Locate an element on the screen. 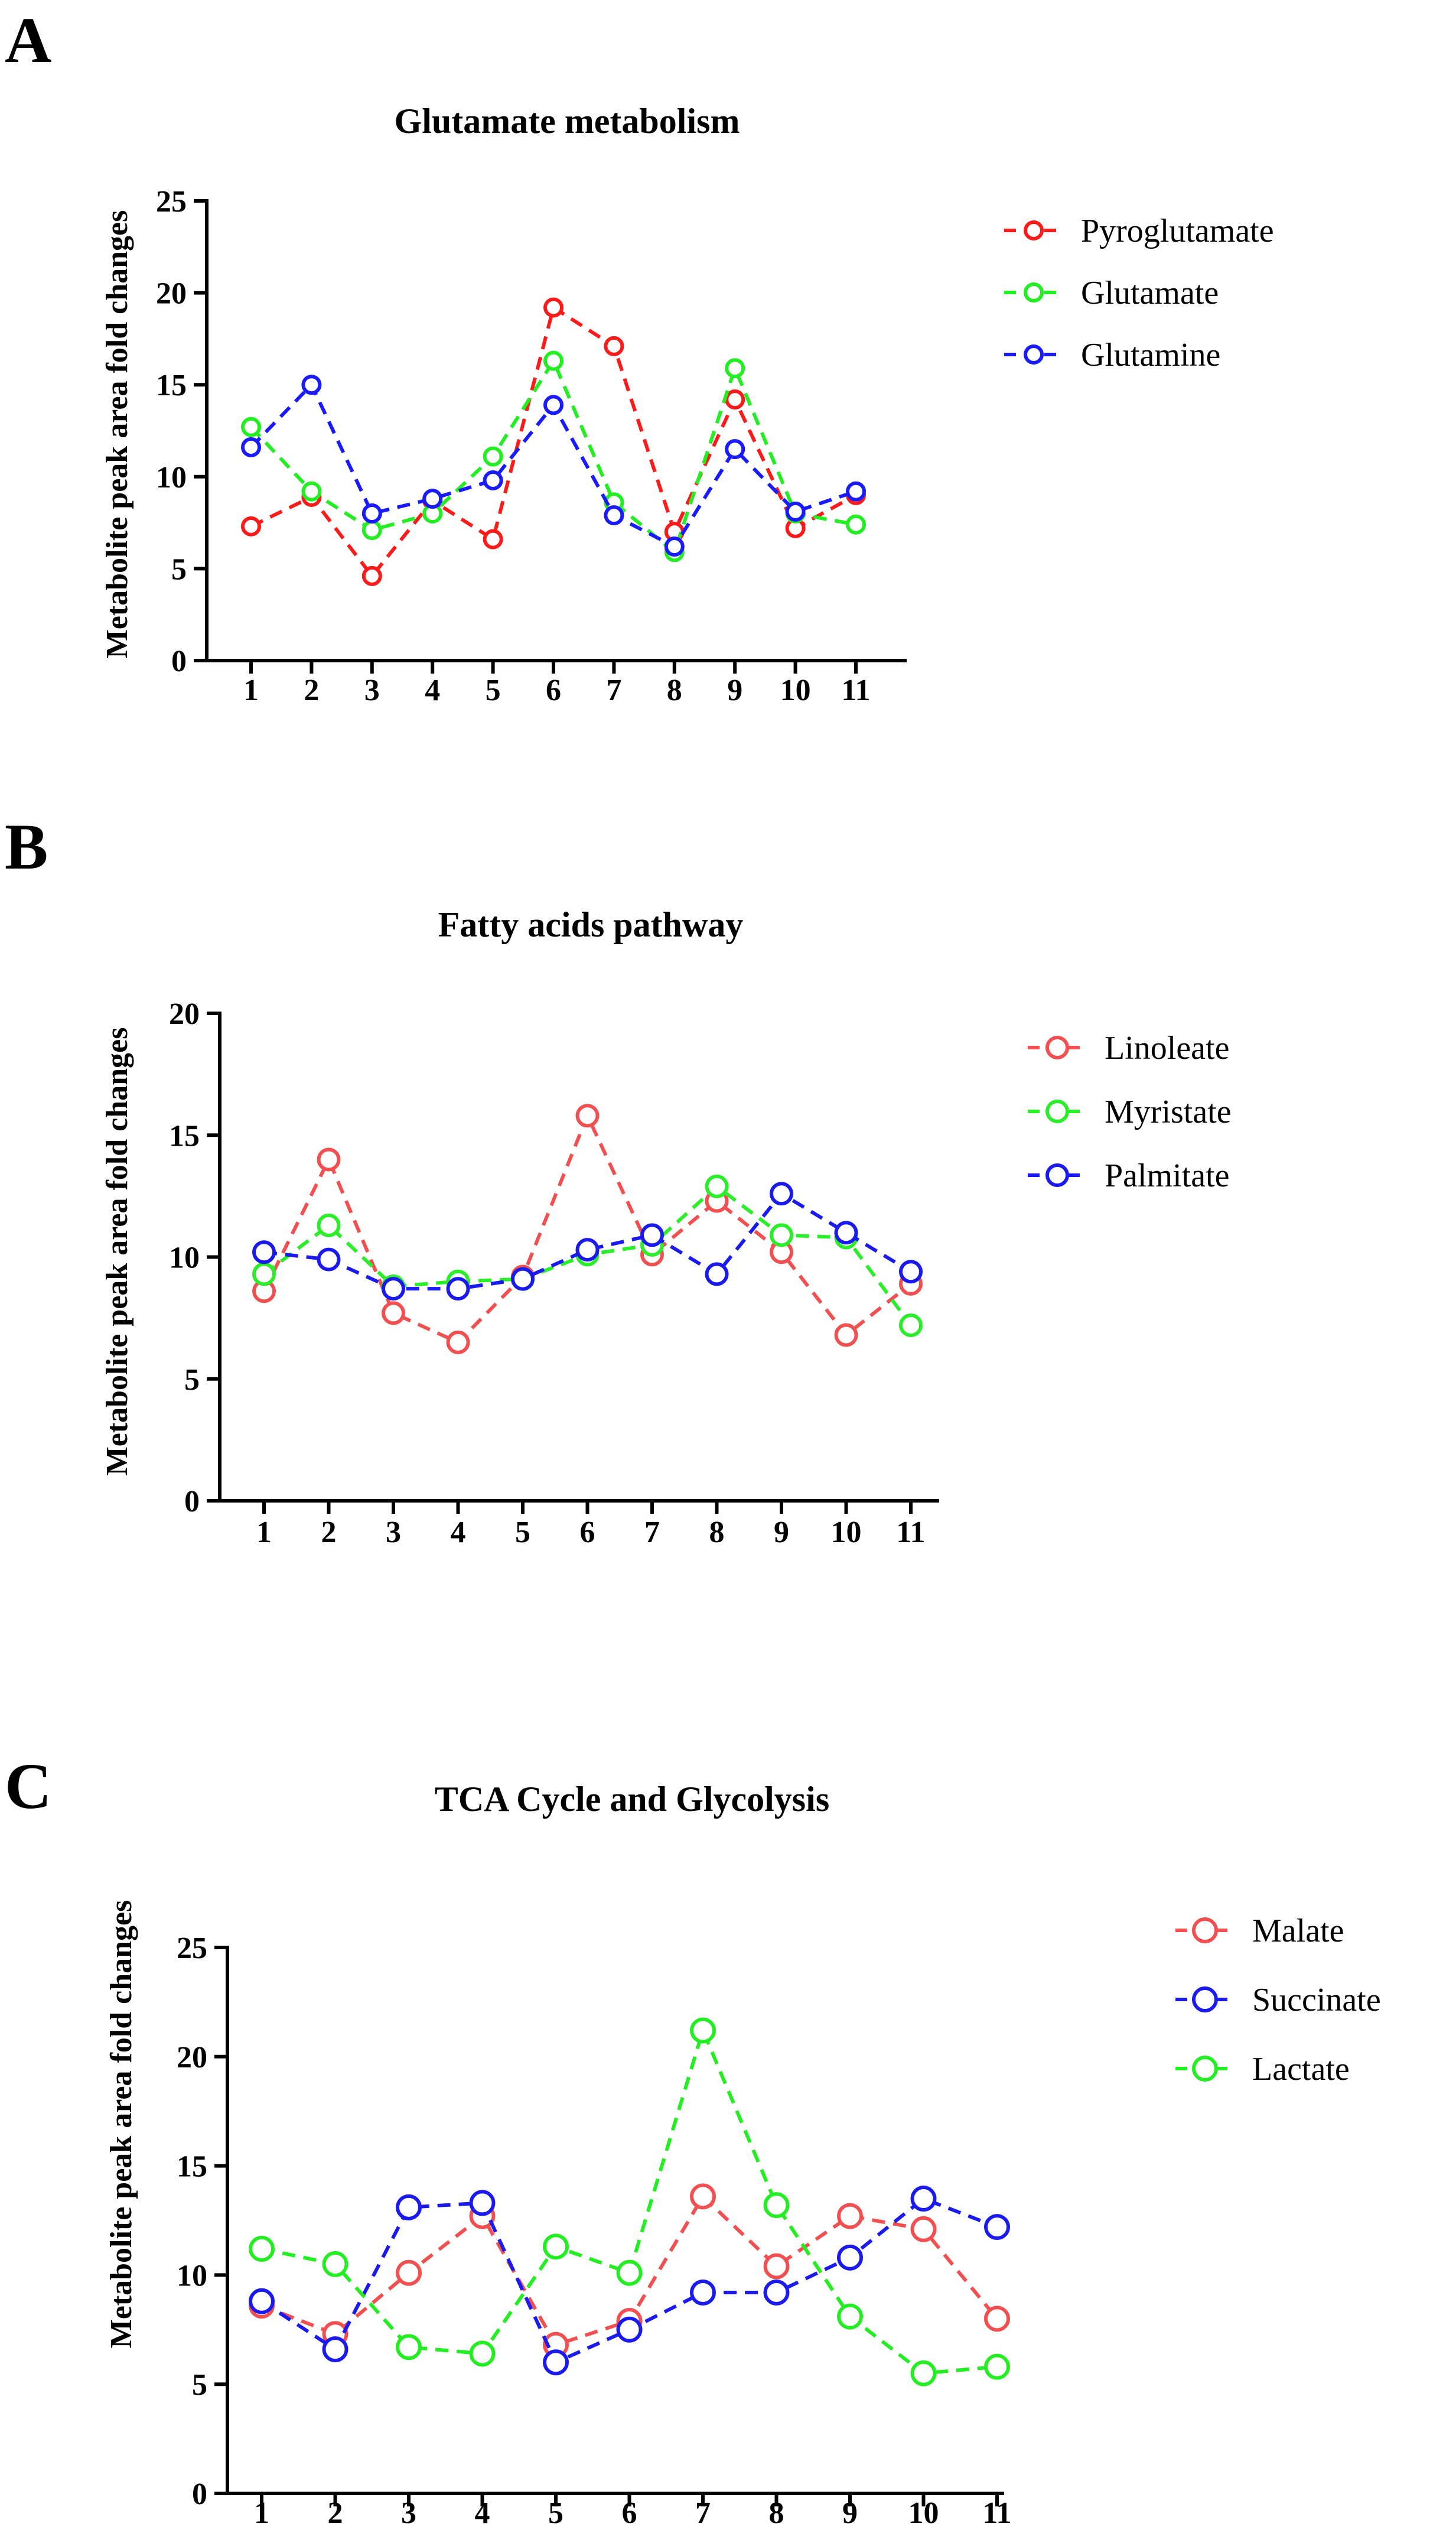 The image size is (1456, 2533). y-tick-label: 10 is located at coordinates (184, 1258).